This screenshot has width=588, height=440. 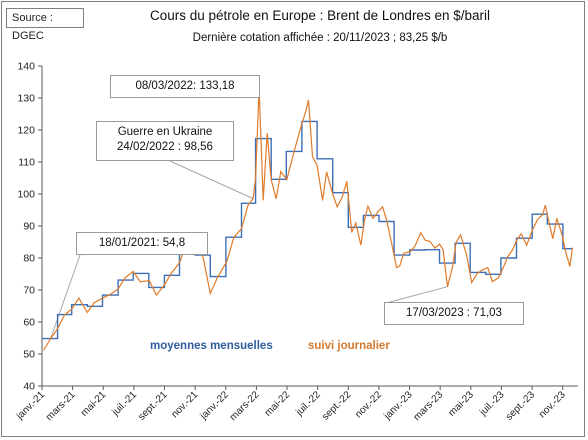 I want to click on annotation-ukraine-war: Guerre en Ukraine 24/02/2022 : 98,56, so click(x=165, y=141).